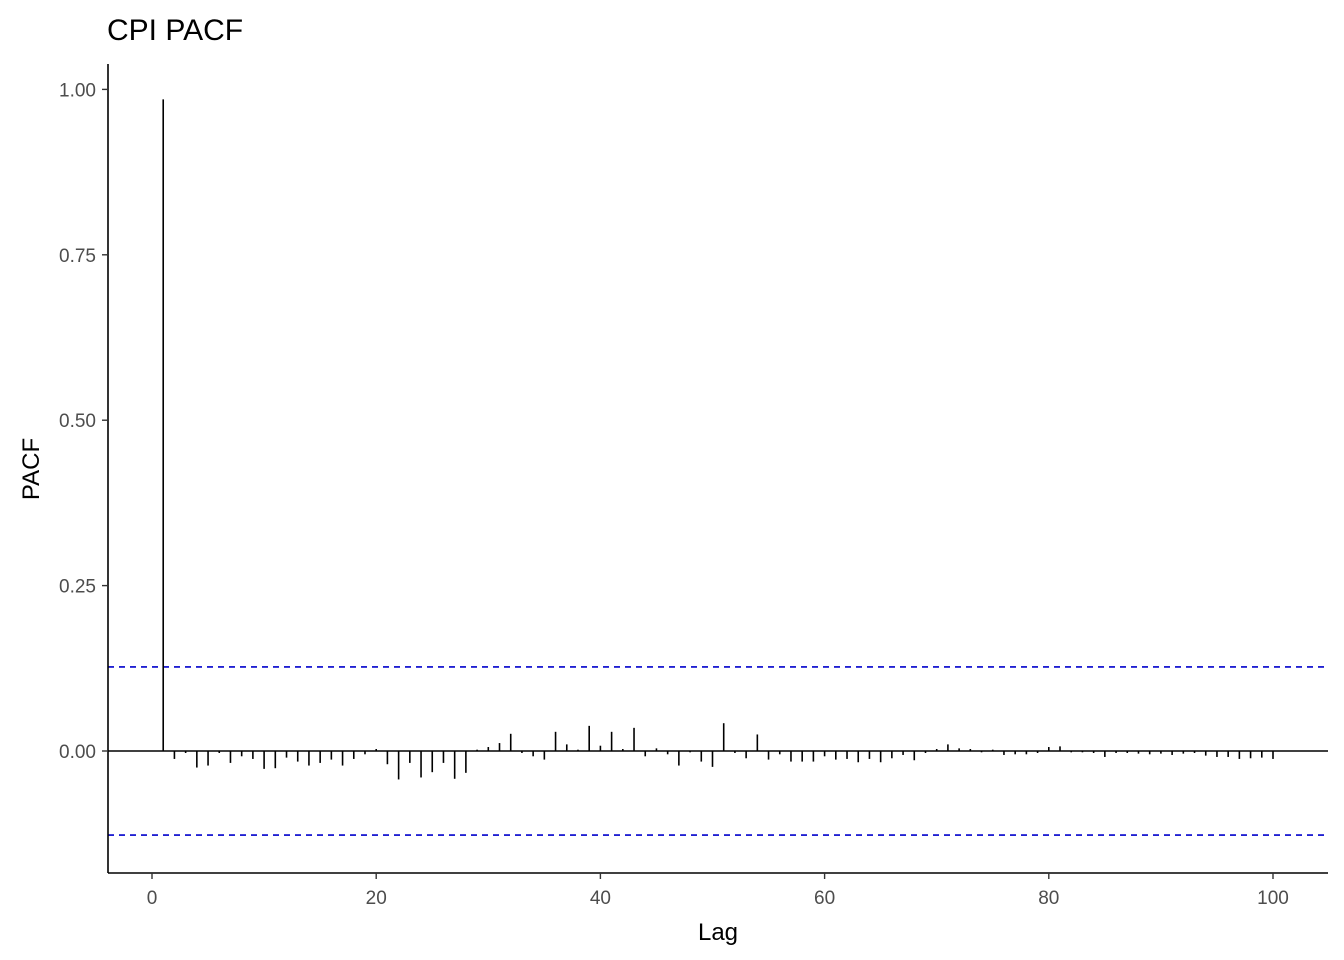 This screenshot has width=1344, height=960. I want to click on y-tick-label: 0.25, so click(77, 587).